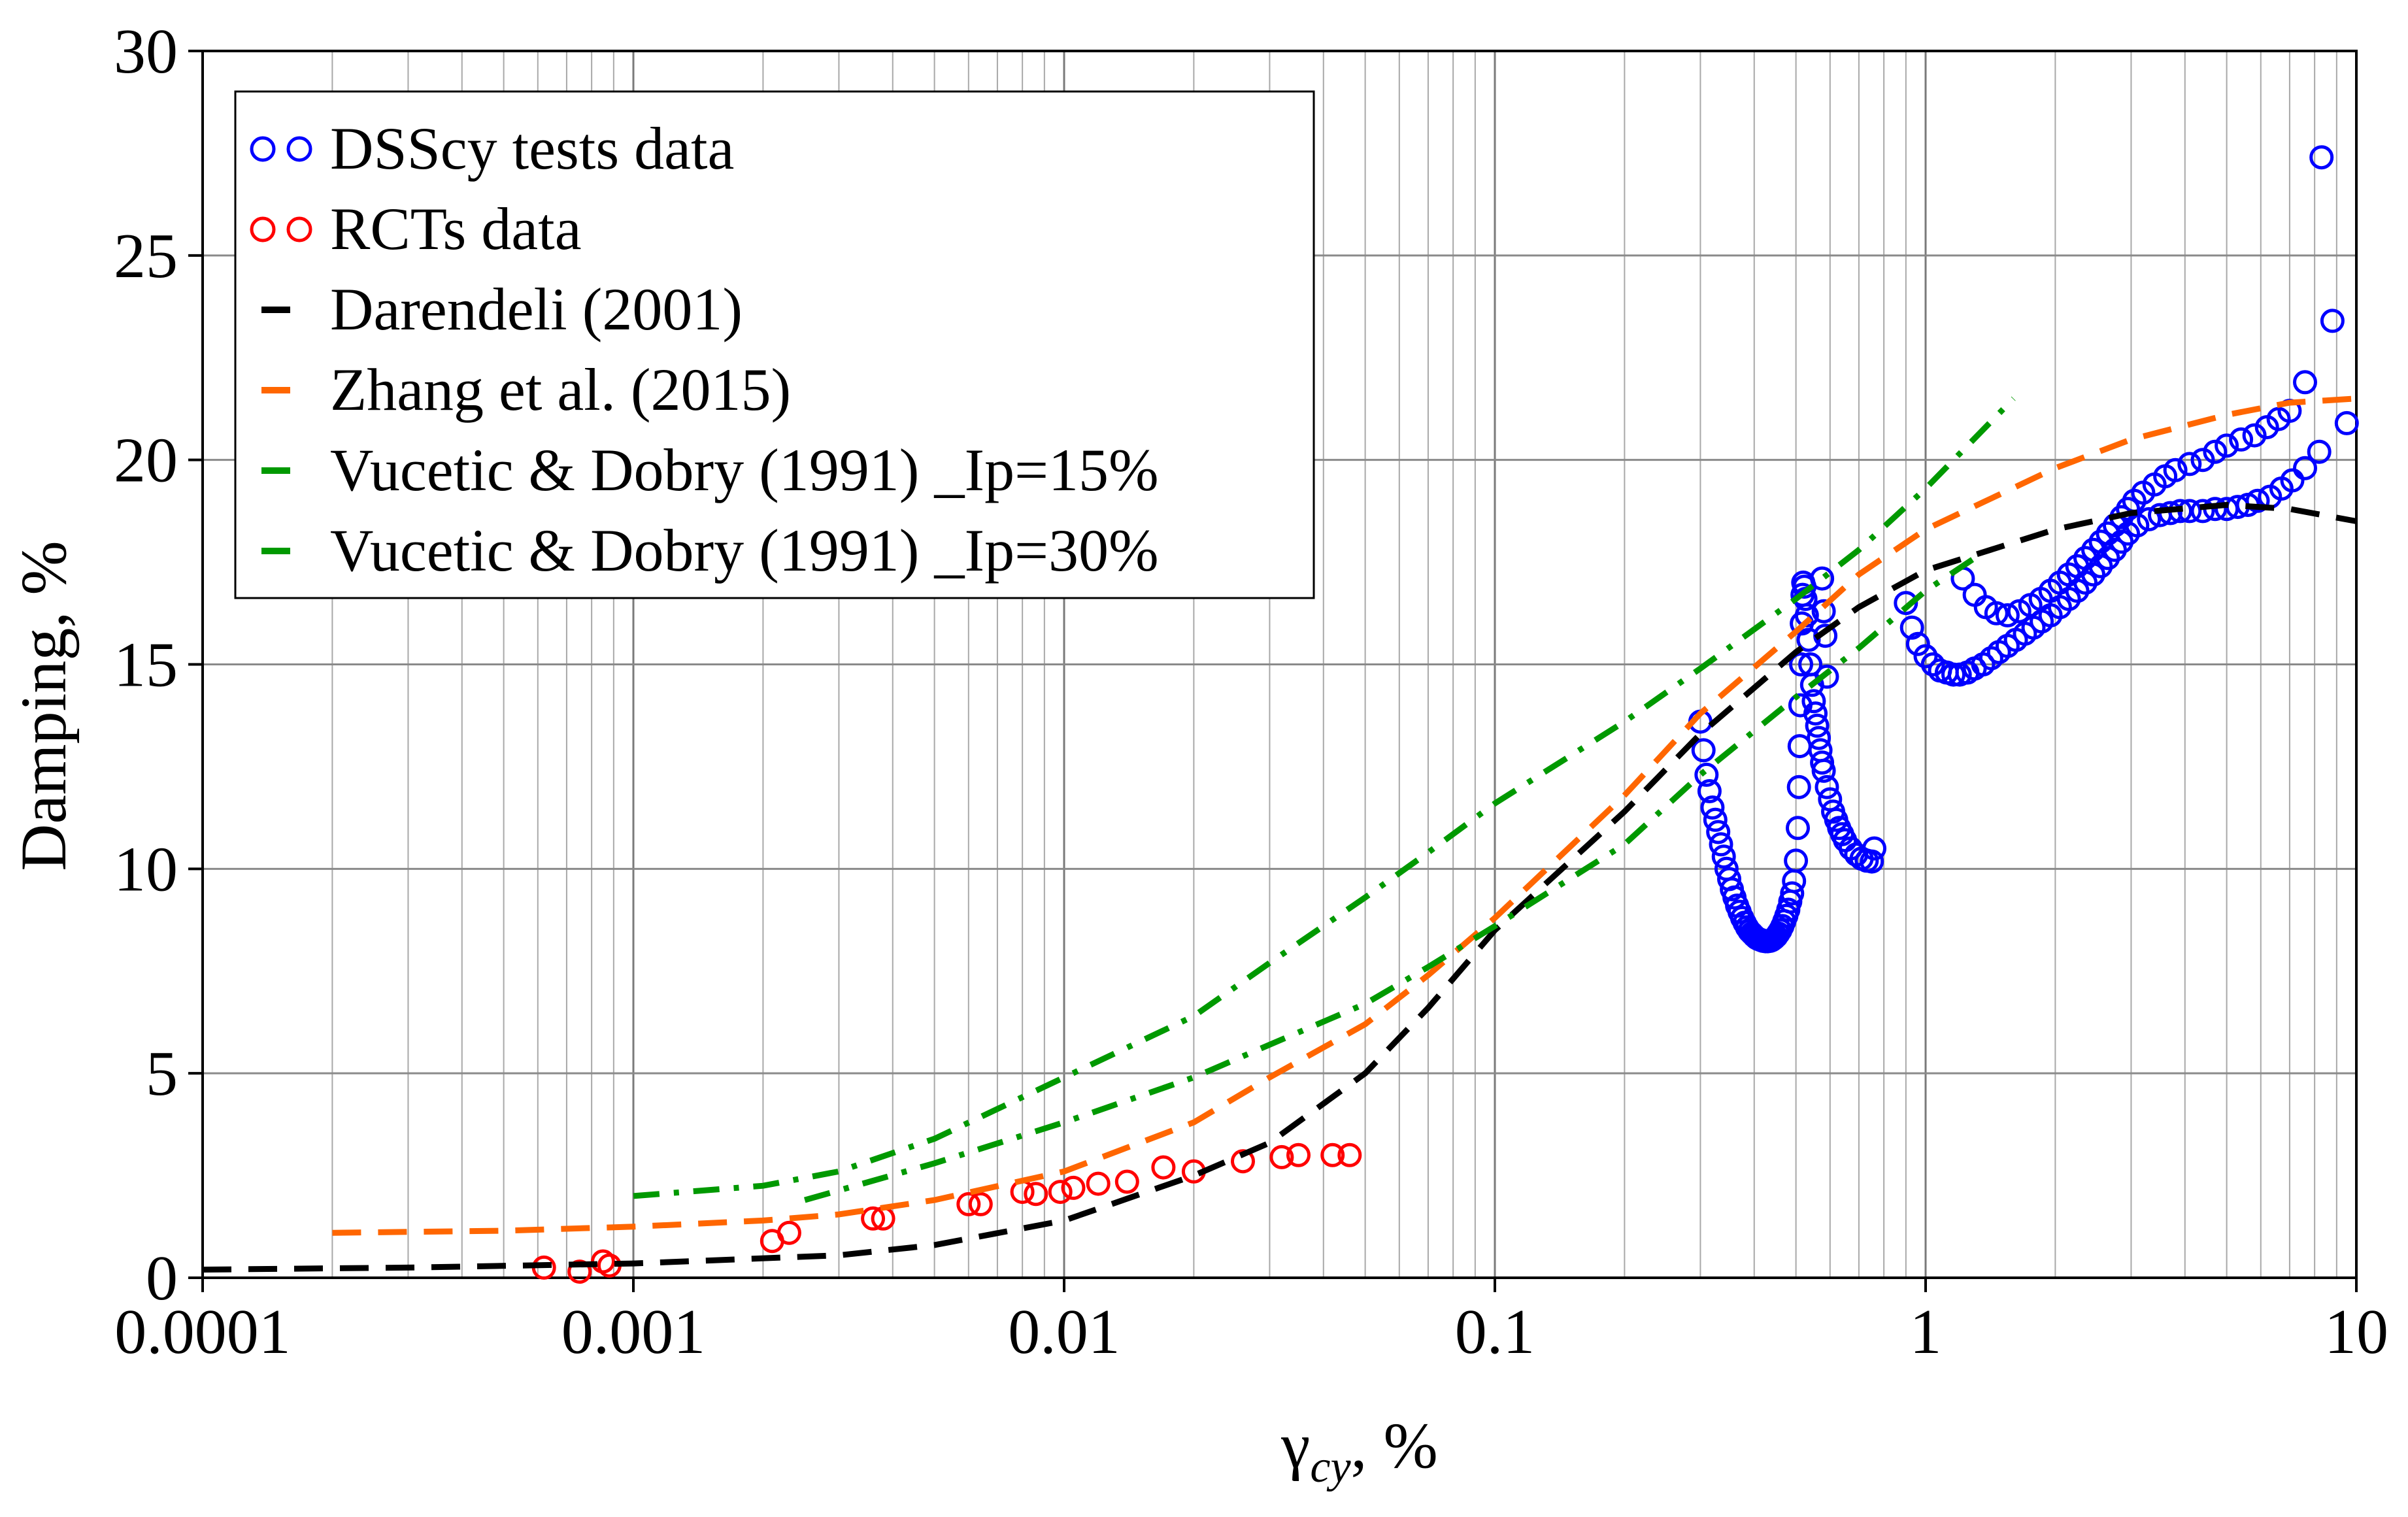  Describe the element at coordinates (1926, 1332) in the screenshot. I see `x-tick-label: 1` at that location.